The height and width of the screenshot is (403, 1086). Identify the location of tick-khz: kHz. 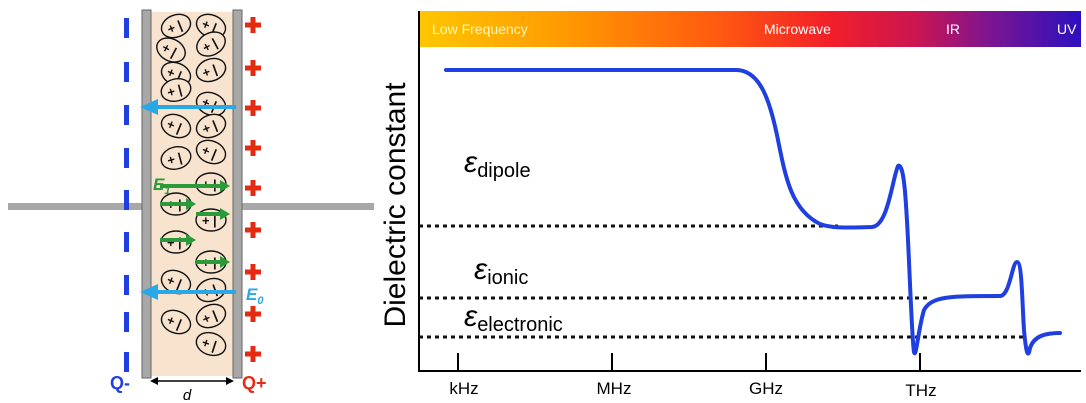
(463, 388).